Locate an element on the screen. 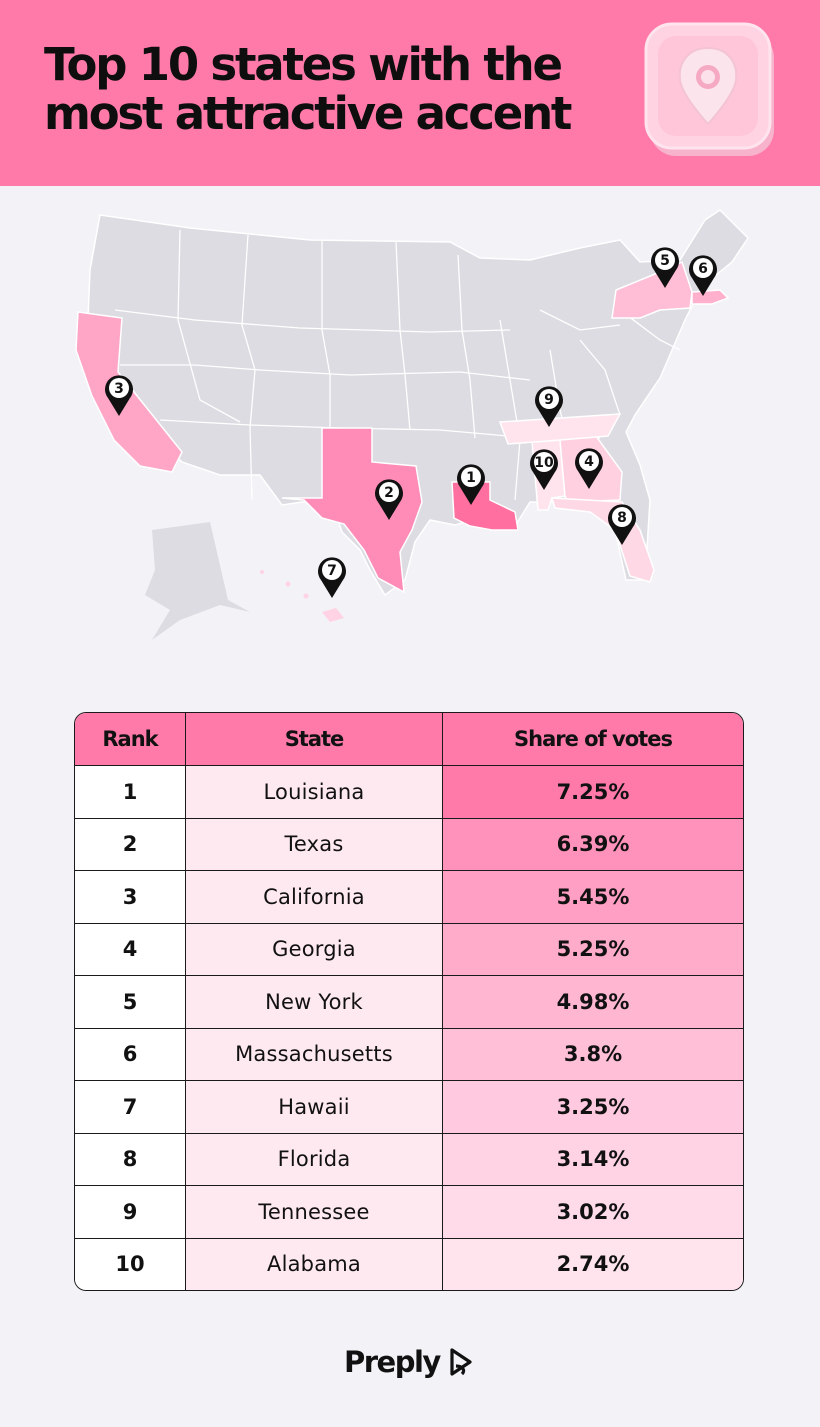  map-marker-massachusetts: 6 is located at coordinates (703, 275).